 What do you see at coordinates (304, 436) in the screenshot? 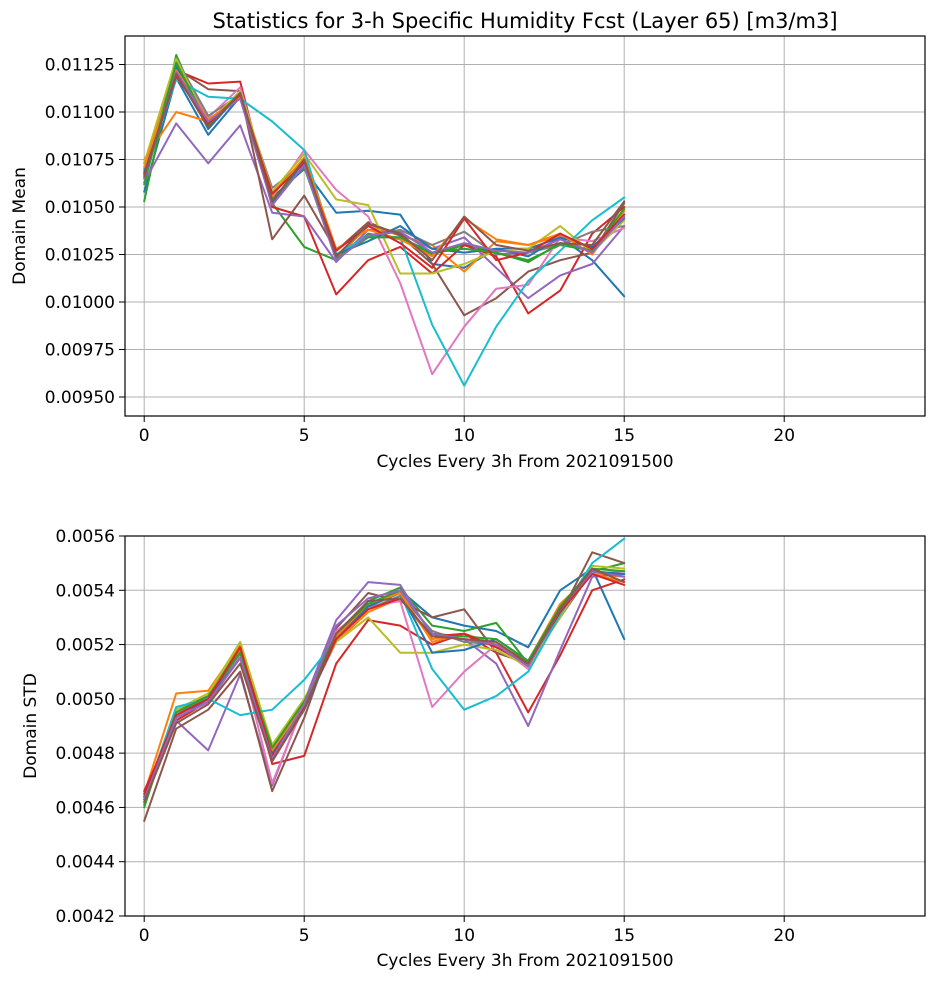
I see `top-panel-x-tick-label: 5` at bounding box center [304, 436].